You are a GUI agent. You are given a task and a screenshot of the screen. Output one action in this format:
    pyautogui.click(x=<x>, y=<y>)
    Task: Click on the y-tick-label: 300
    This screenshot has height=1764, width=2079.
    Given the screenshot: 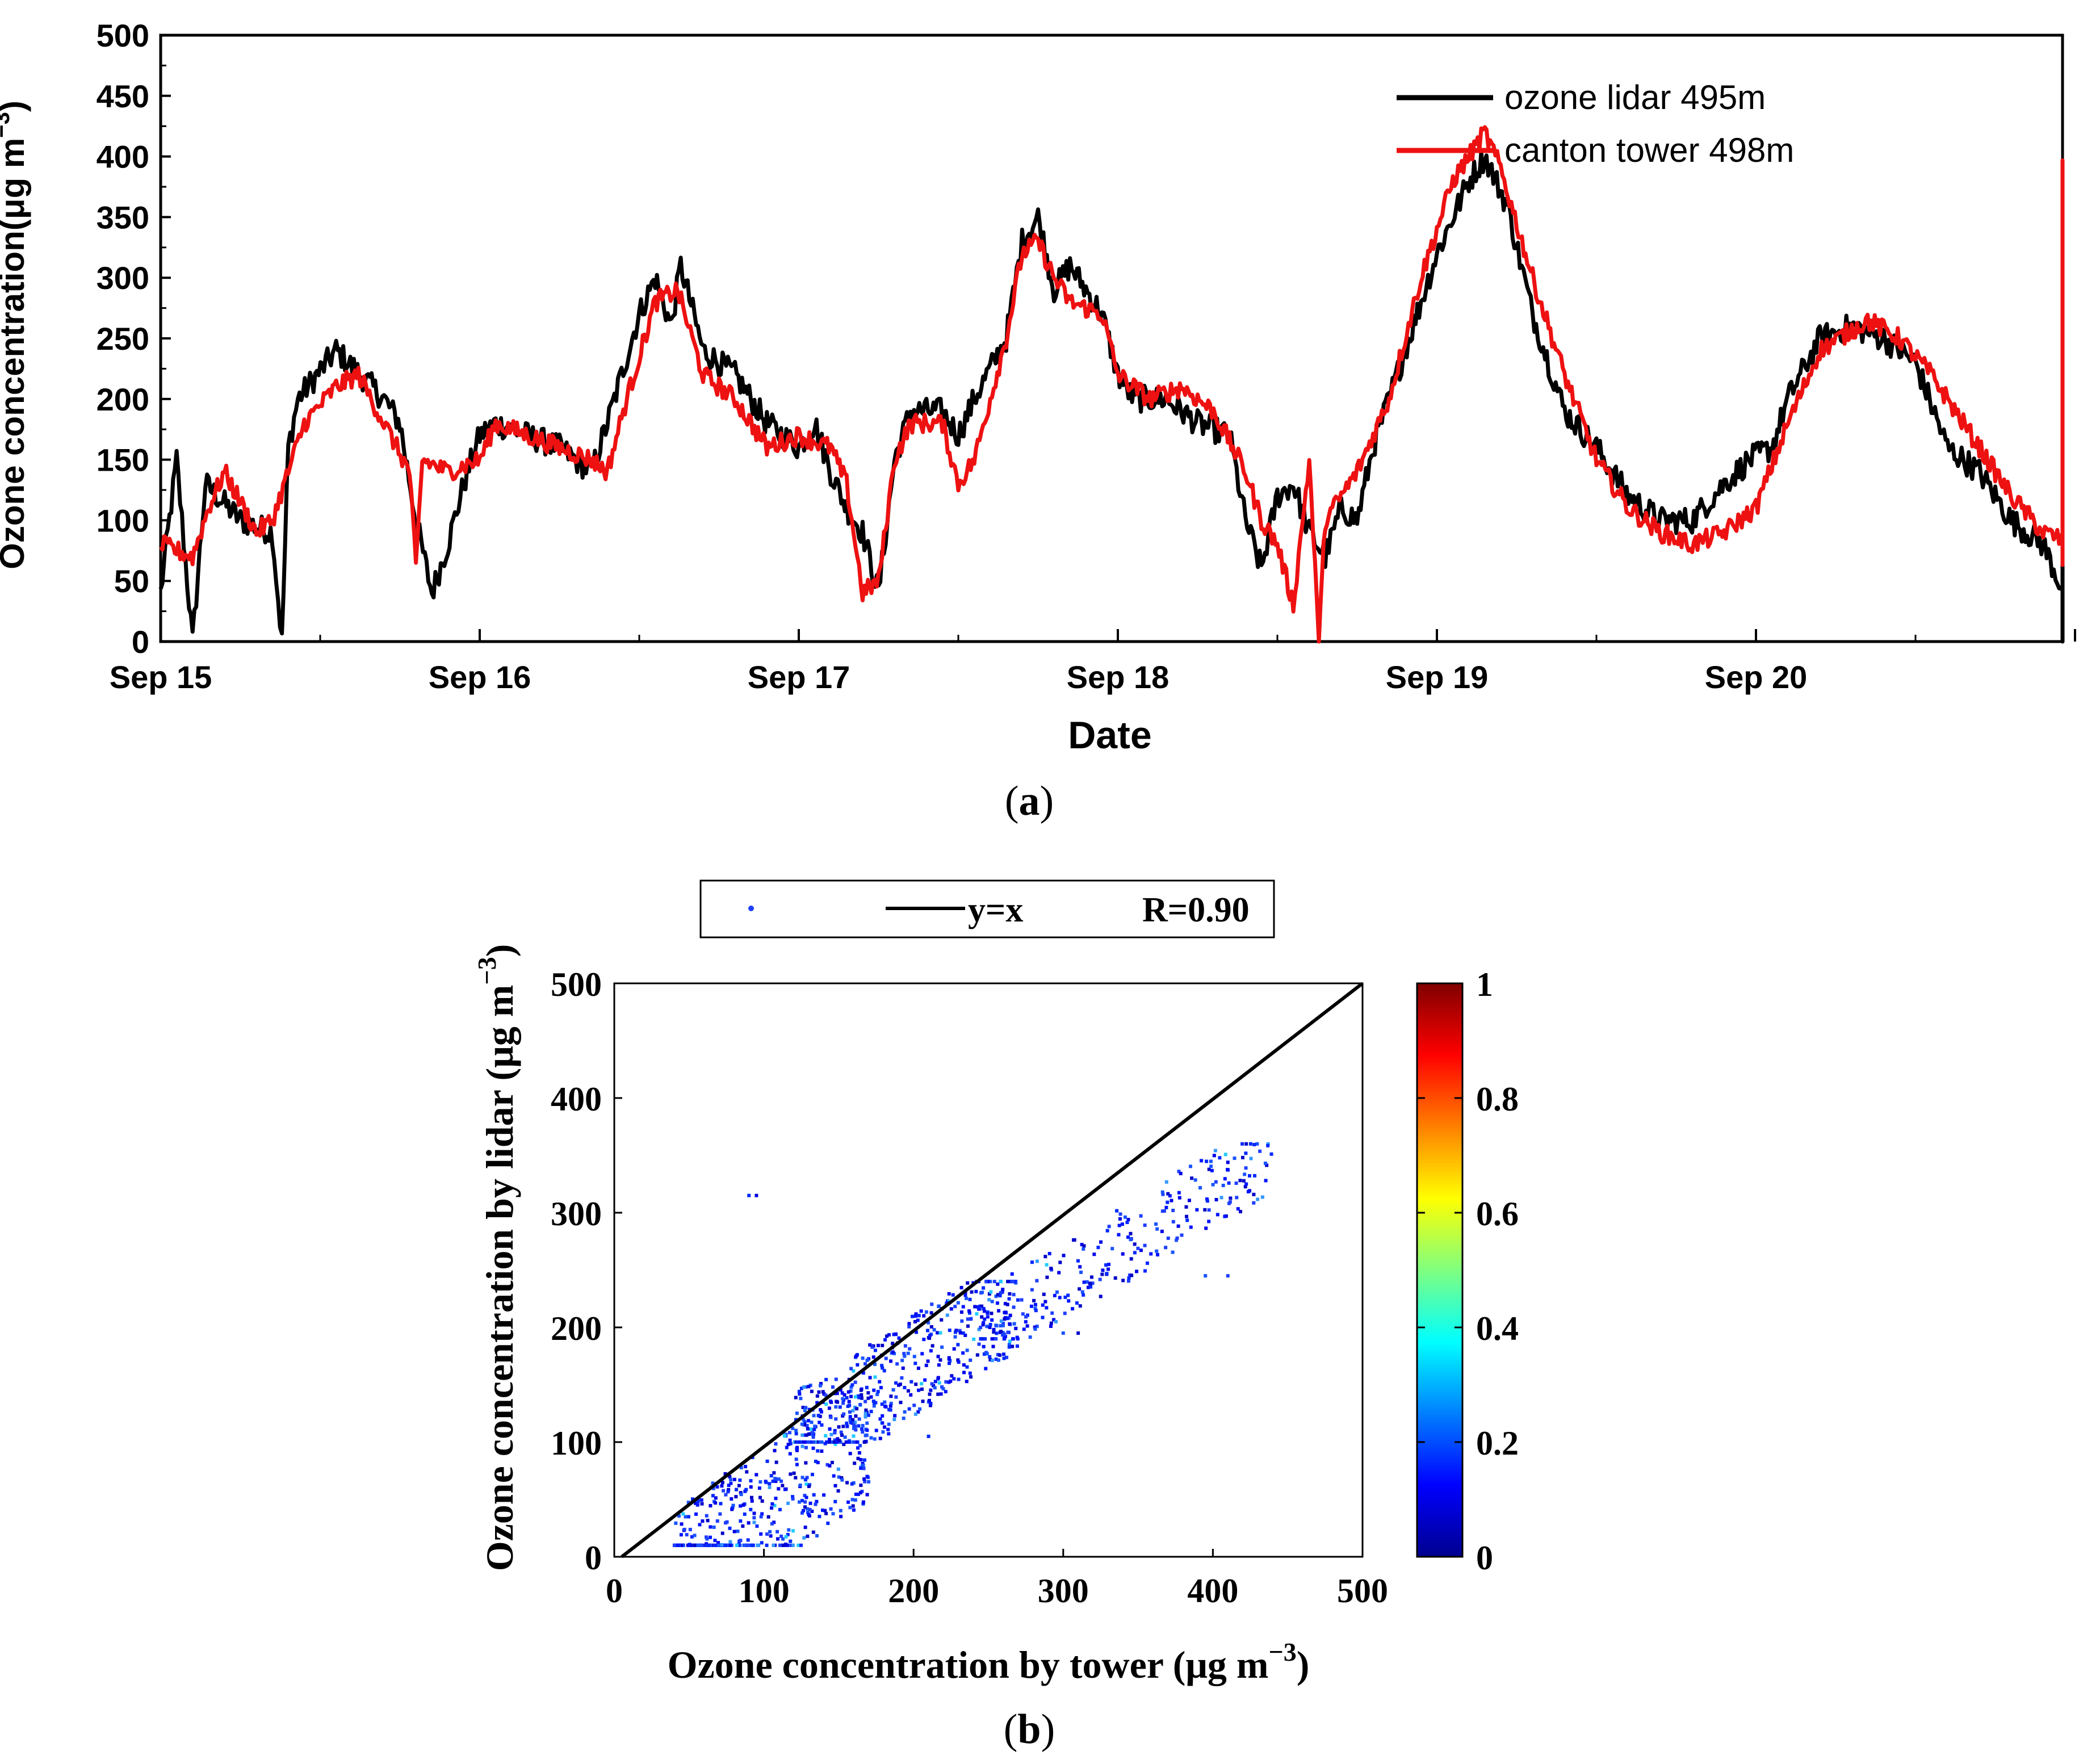 What is the action you would take?
    pyautogui.click(x=123, y=278)
    